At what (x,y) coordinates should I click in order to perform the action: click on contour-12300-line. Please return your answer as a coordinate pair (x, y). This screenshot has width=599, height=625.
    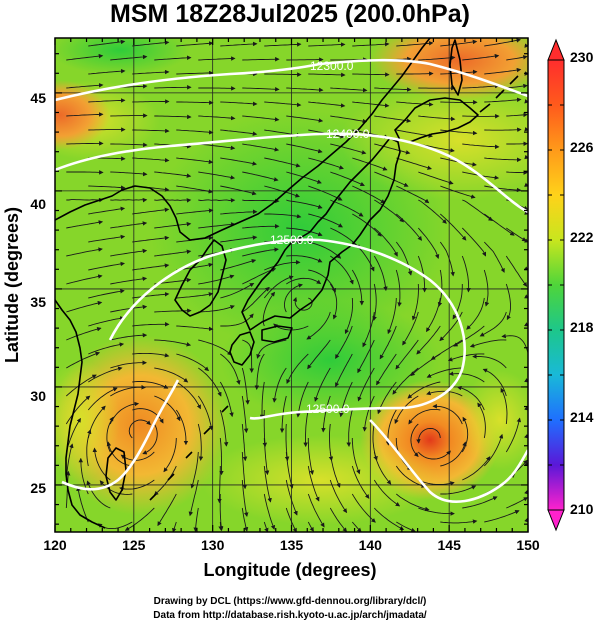
    Looking at the image, I should click on (291, 80).